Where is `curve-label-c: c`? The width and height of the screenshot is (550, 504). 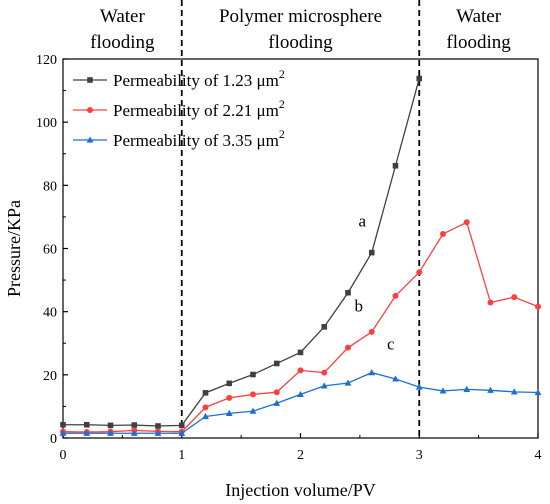 curve-label-c: c is located at coordinates (391, 344).